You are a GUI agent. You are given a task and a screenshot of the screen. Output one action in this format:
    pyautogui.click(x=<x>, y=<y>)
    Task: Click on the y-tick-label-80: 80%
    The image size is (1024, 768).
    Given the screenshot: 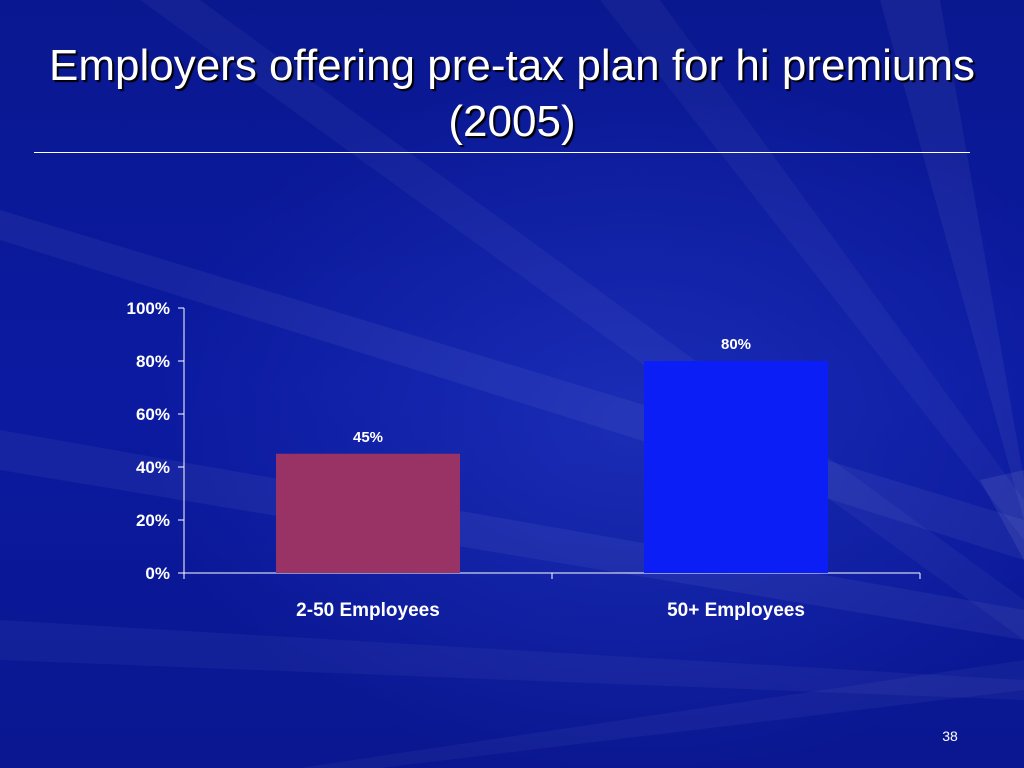 What is the action you would take?
    pyautogui.click(x=153, y=361)
    